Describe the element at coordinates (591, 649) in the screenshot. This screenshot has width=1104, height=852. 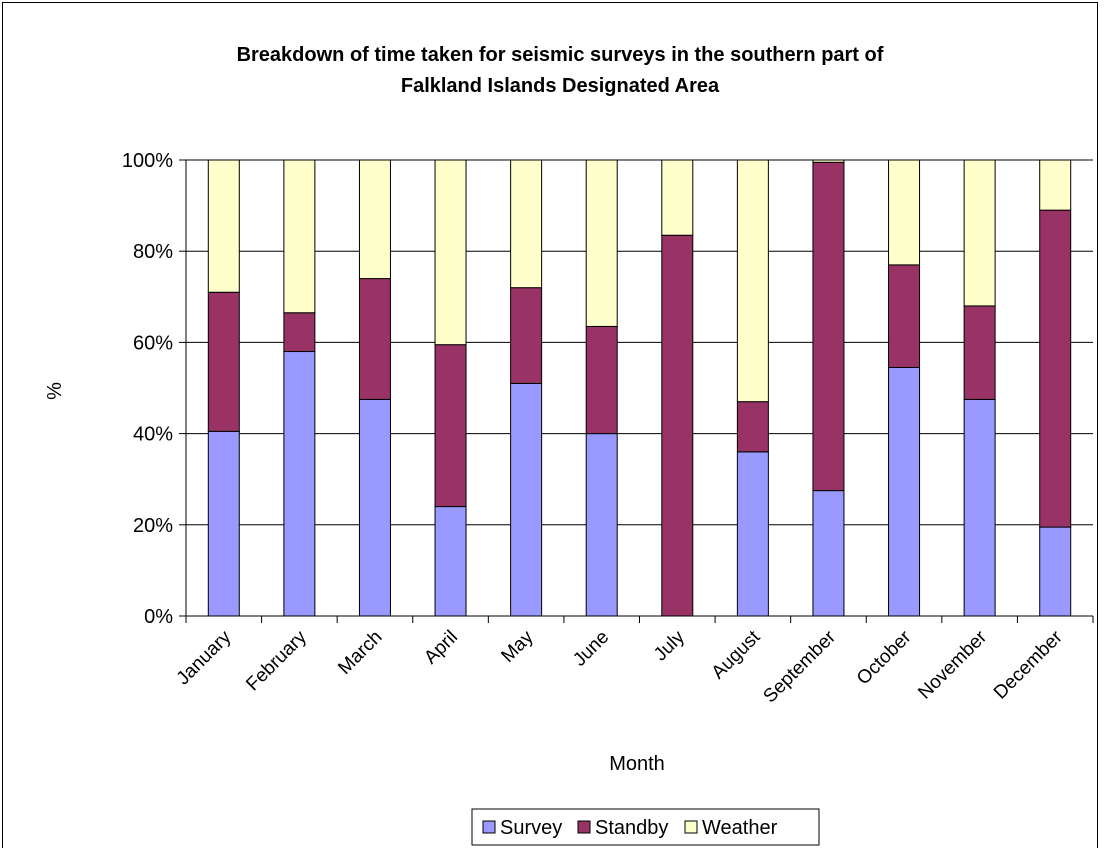
I see `x-tick-label: June` at that location.